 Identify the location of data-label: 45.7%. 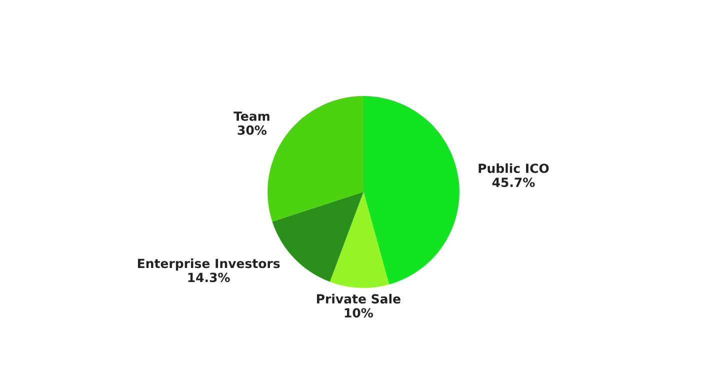
(513, 183).